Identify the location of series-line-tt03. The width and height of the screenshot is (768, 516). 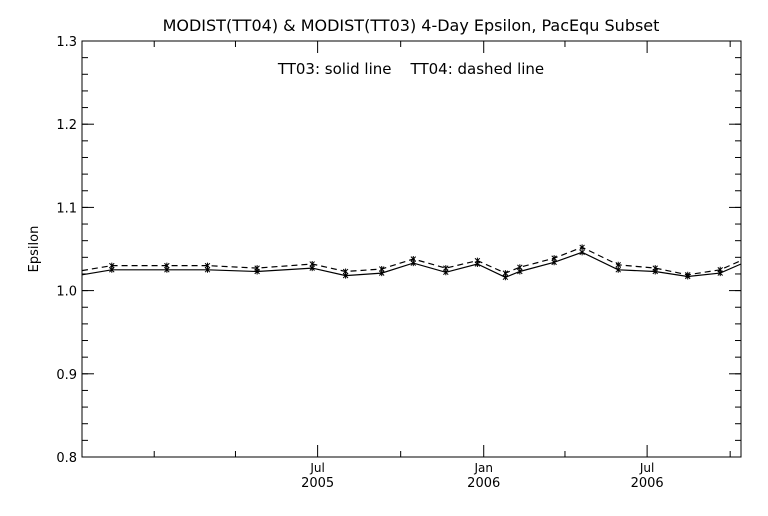
(411, 264).